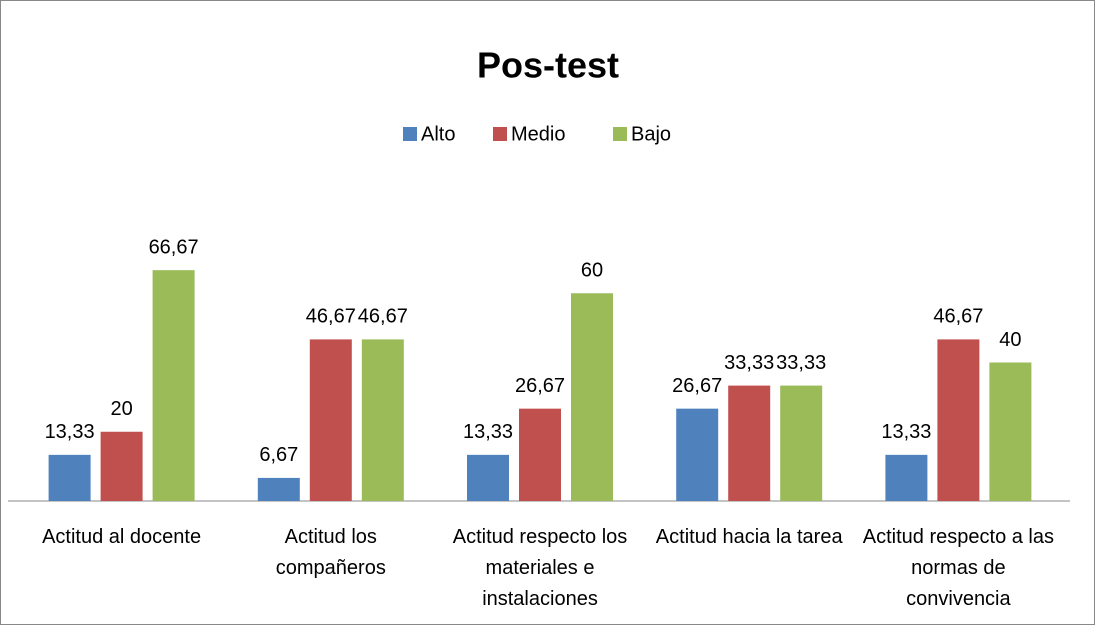 The image size is (1096, 626). Describe the element at coordinates (121, 409) in the screenshot. I see `data-label: 20` at that location.